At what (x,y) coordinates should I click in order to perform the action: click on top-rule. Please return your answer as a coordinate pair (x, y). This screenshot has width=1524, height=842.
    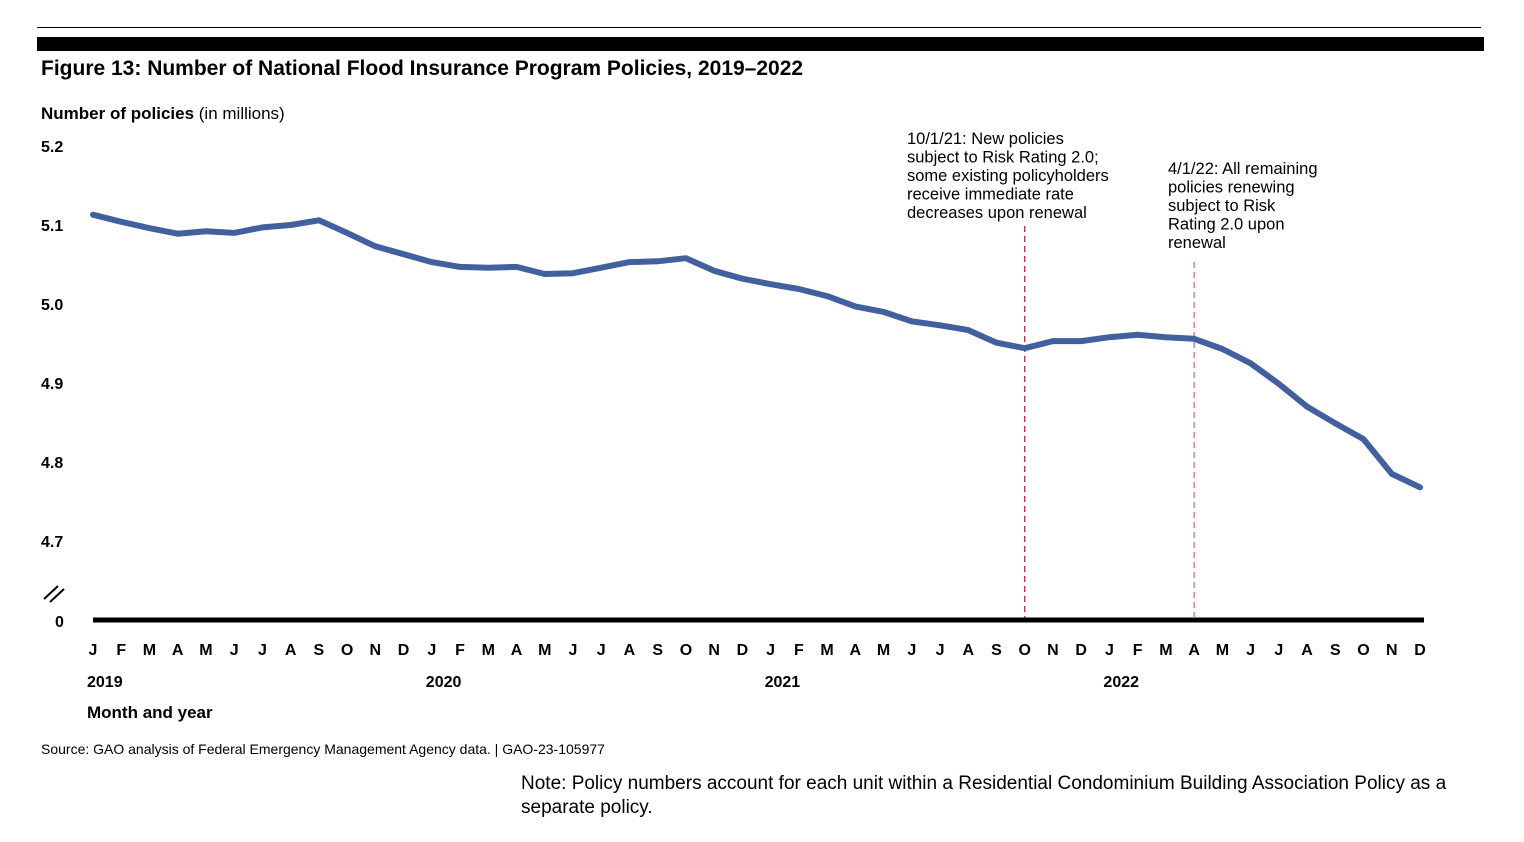
    Looking at the image, I should click on (759, 27).